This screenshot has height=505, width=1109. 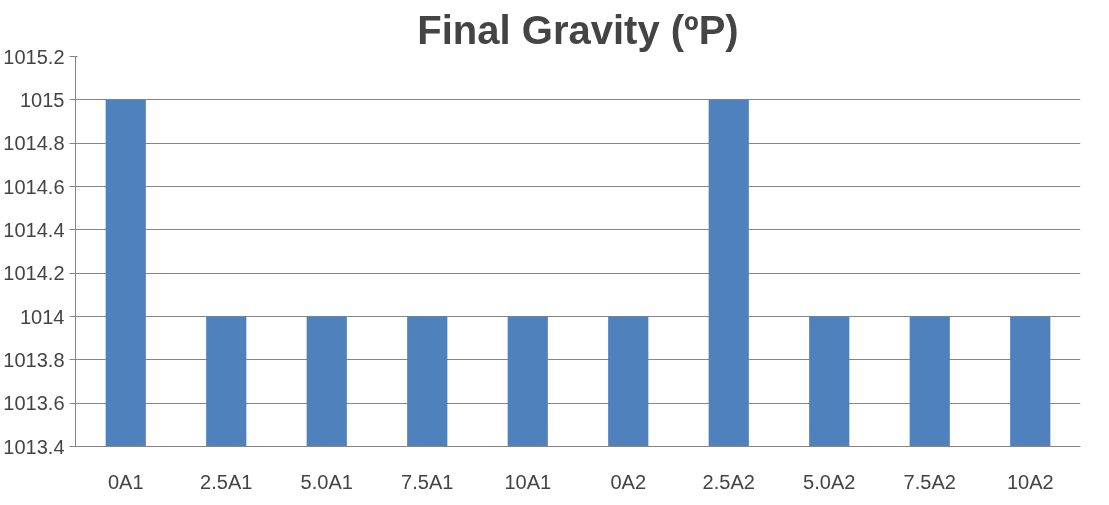 I want to click on y-tick-label: 1013.8, so click(x=34, y=359).